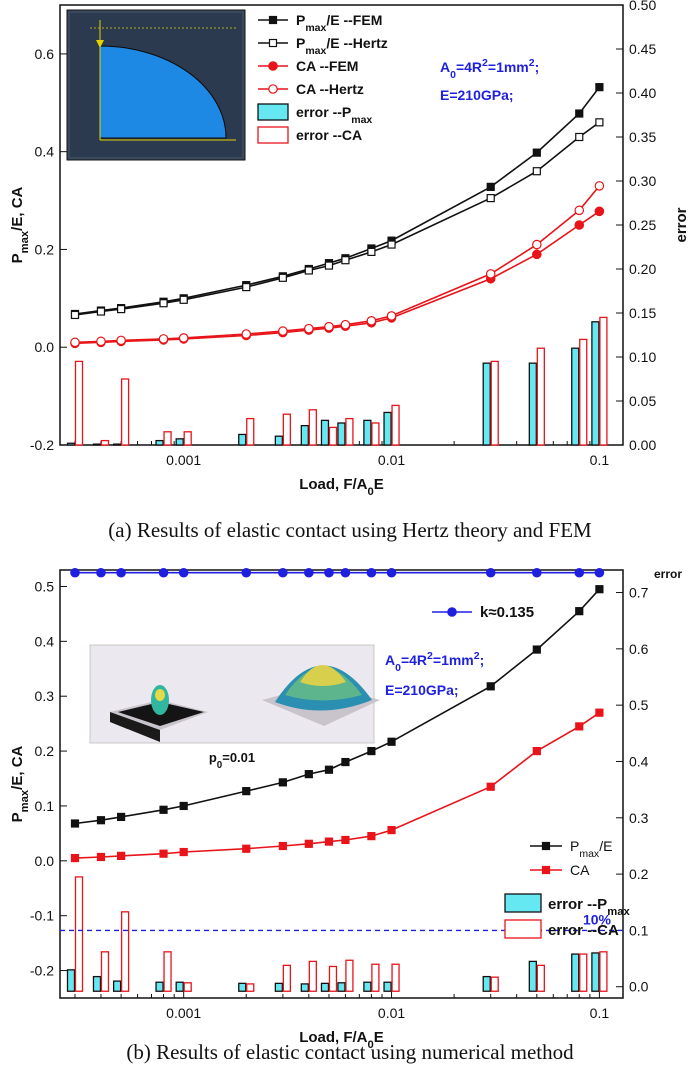 The height and width of the screenshot is (1070, 700). Describe the element at coordinates (642, 137) in the screenshot. I see `y2-tick-label: 0.35` at that location.